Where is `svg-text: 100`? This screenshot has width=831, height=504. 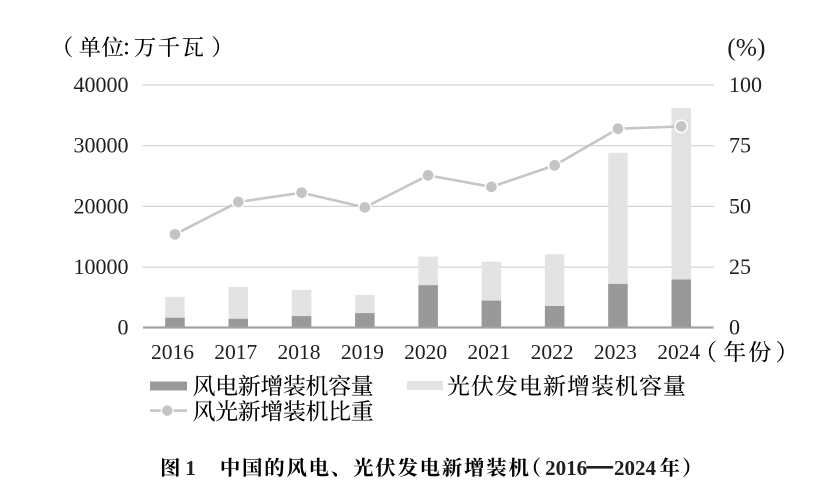 svg-text: 100 is located at coordinates (745, 84).